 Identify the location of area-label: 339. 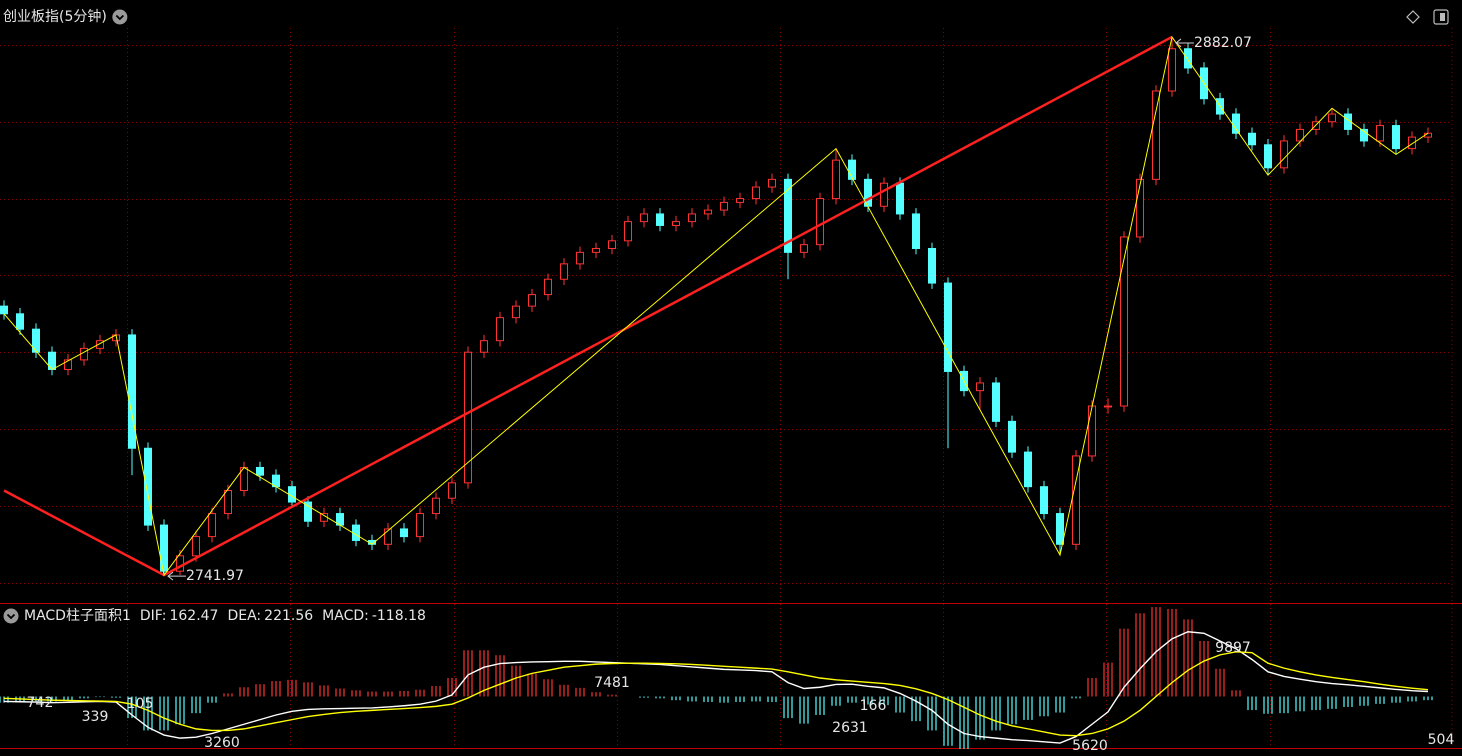
(95, 717).